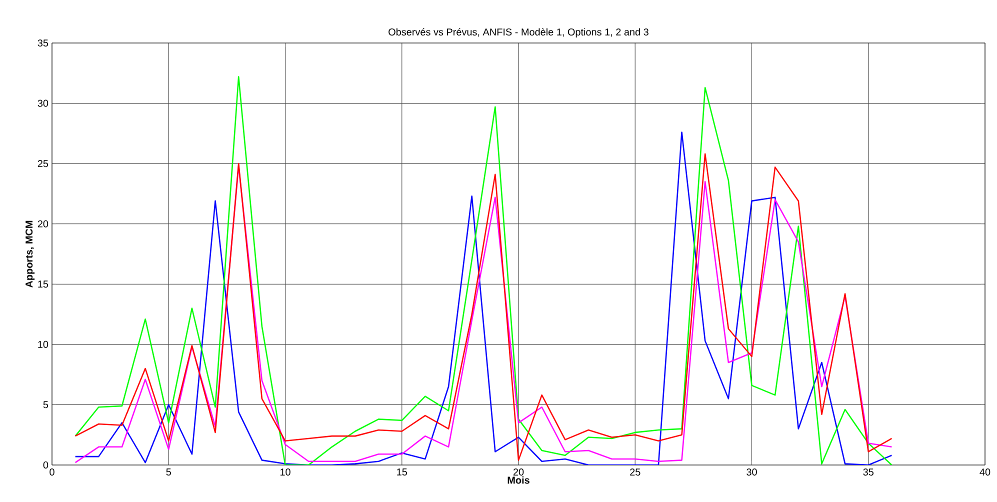  Describe the element at coordinates (43, 43) in the screenshot. I see `y-tick-label: 35` at that location.